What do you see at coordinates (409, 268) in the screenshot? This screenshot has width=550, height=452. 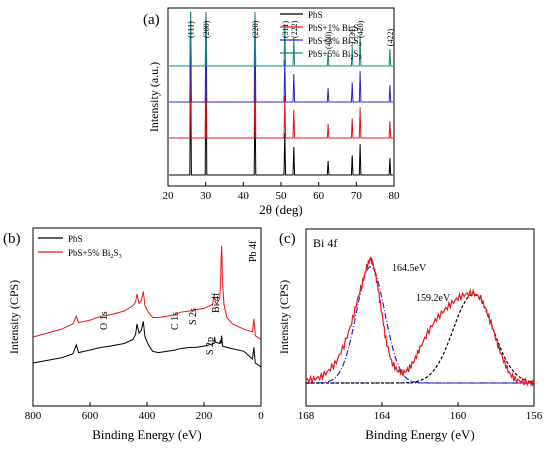 I see `annotation-peak-1: 164.5eV` at bounding box center [409, 268].